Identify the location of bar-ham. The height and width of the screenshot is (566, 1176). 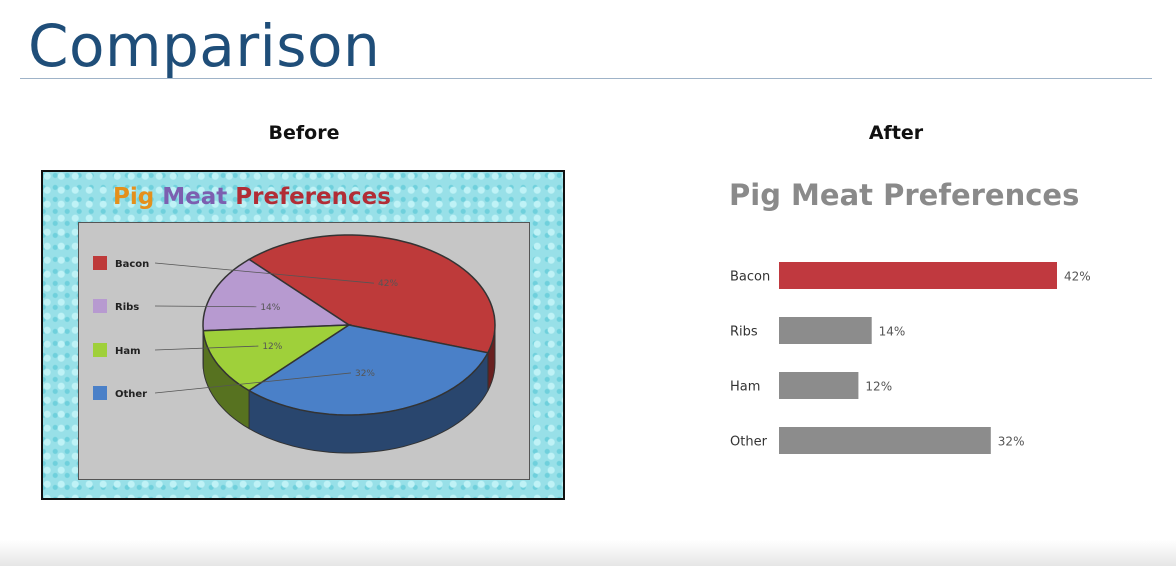
(819, 385).